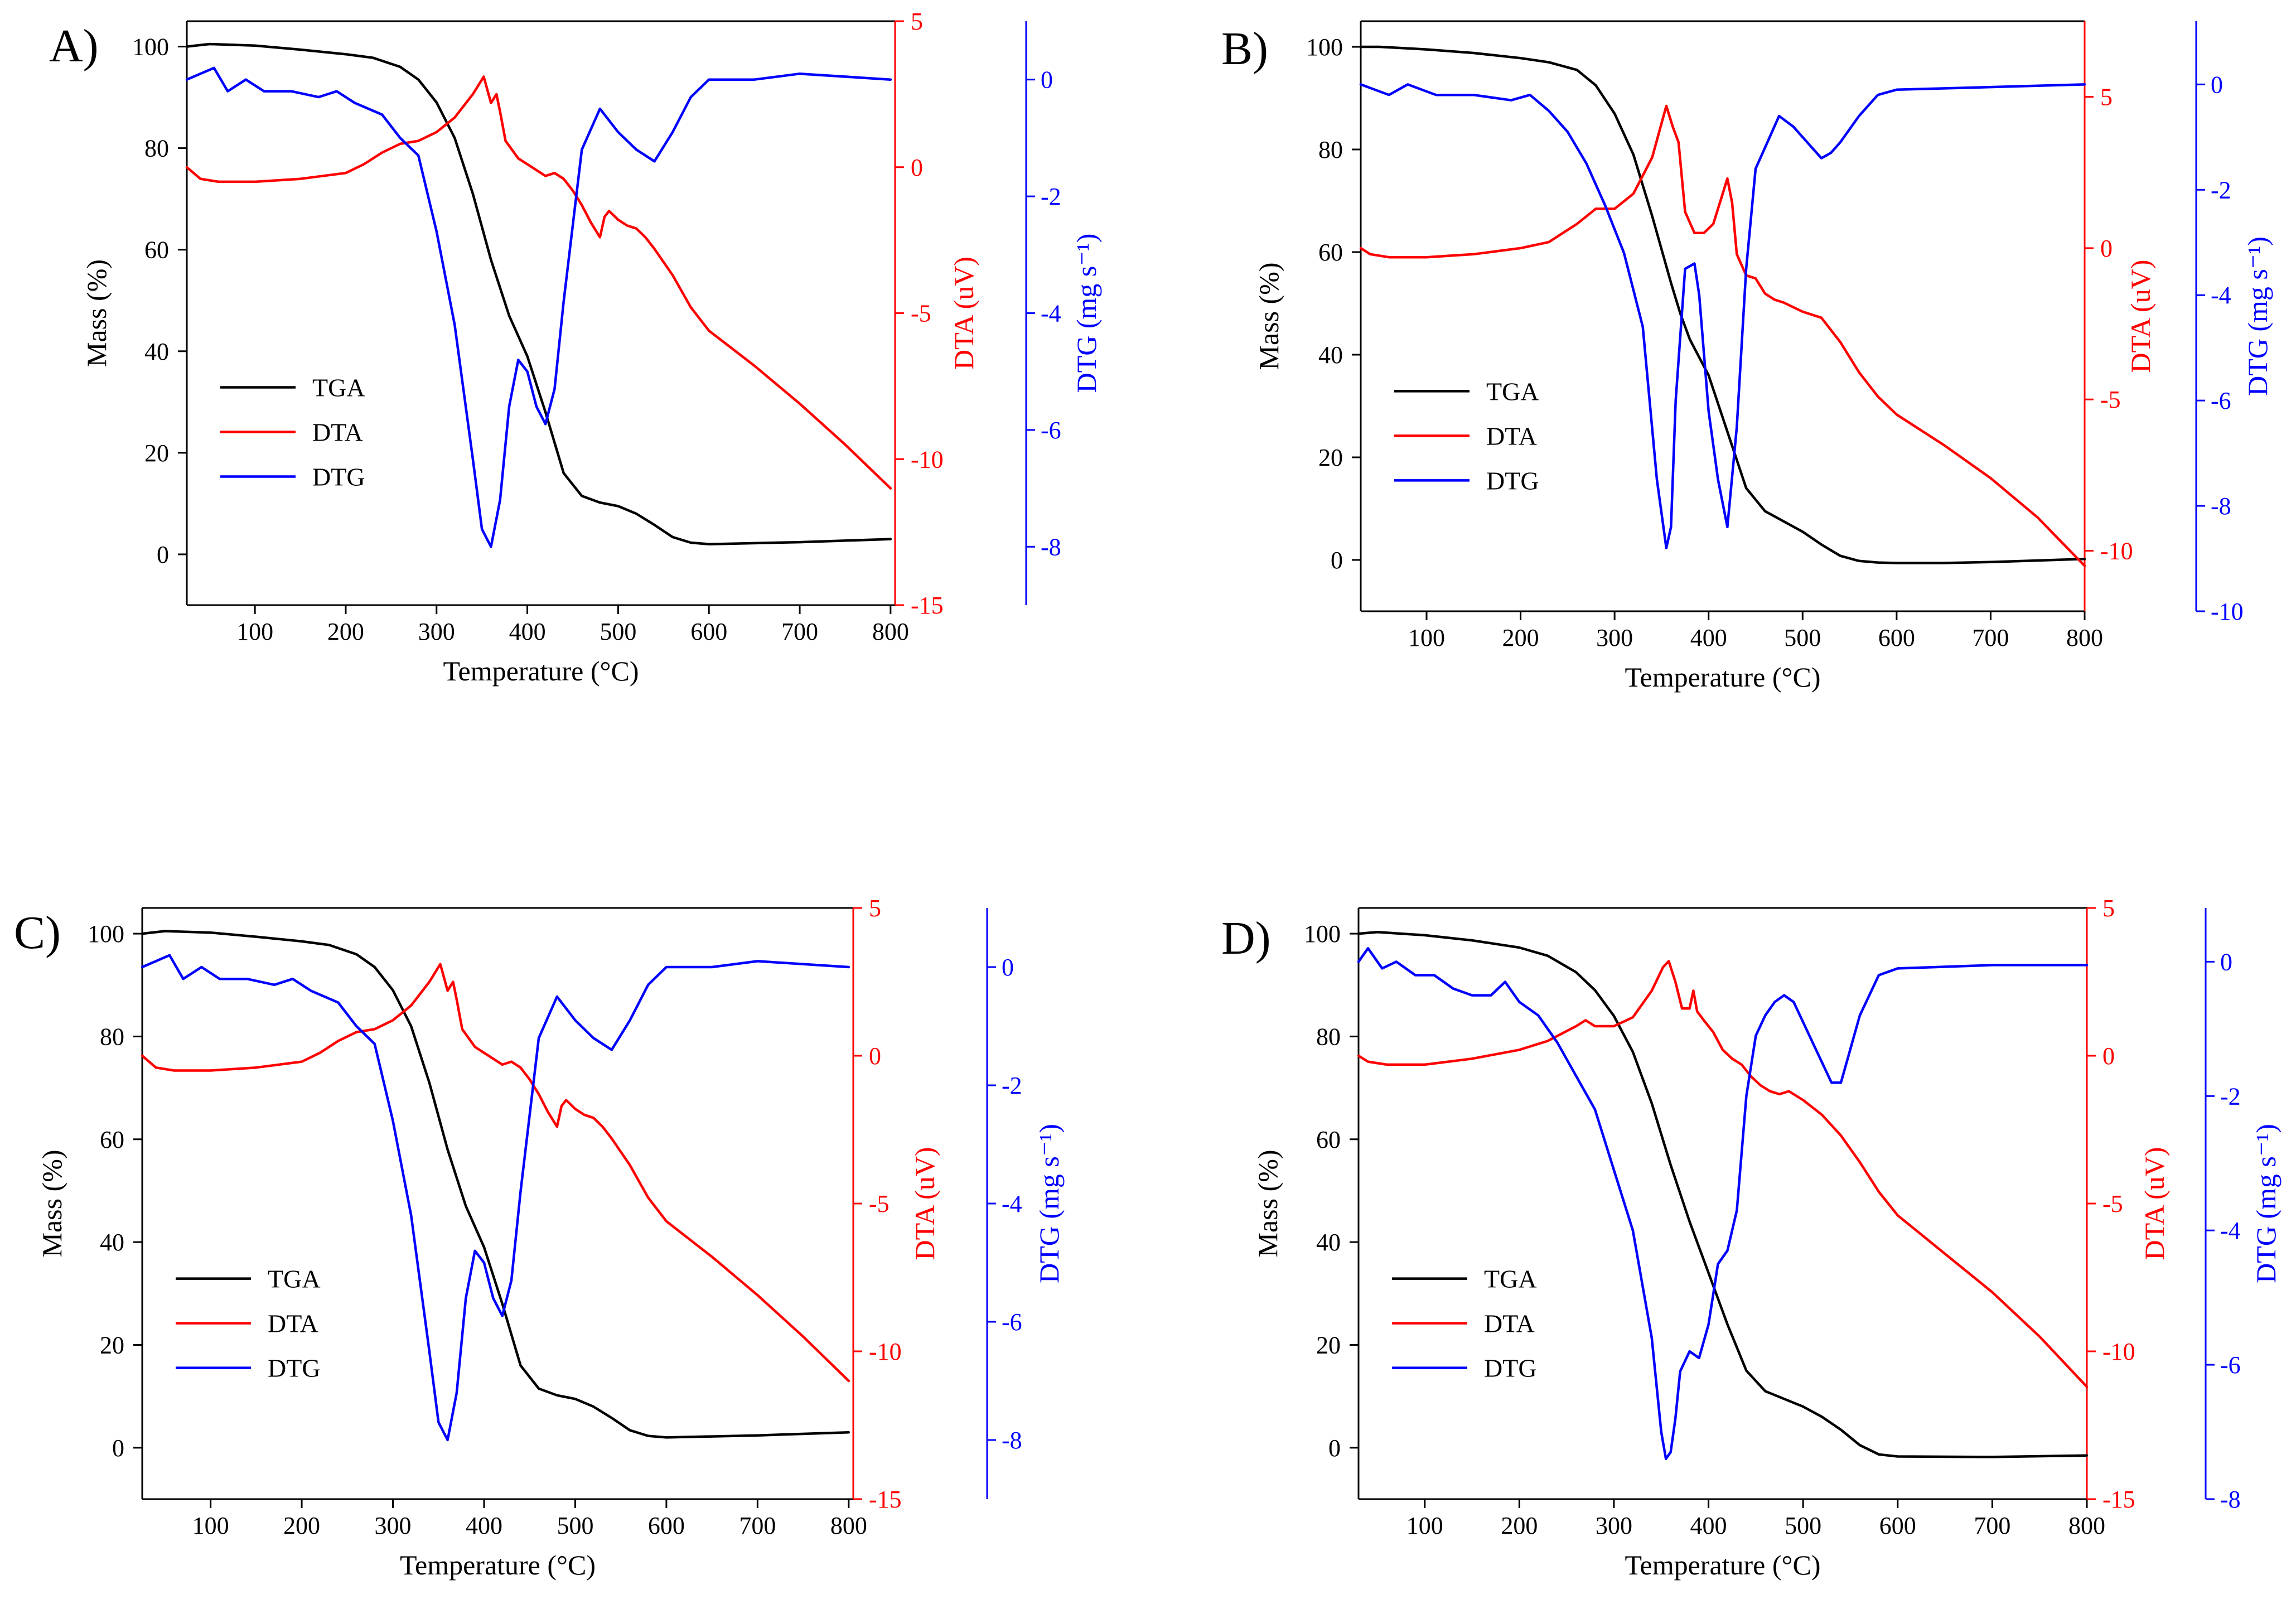 The width and height of the screenshot is (2296, 1609). Describe the element at coordinates (1246, 938) in the screenshot. I see `panel-d-label: D)` at that location.